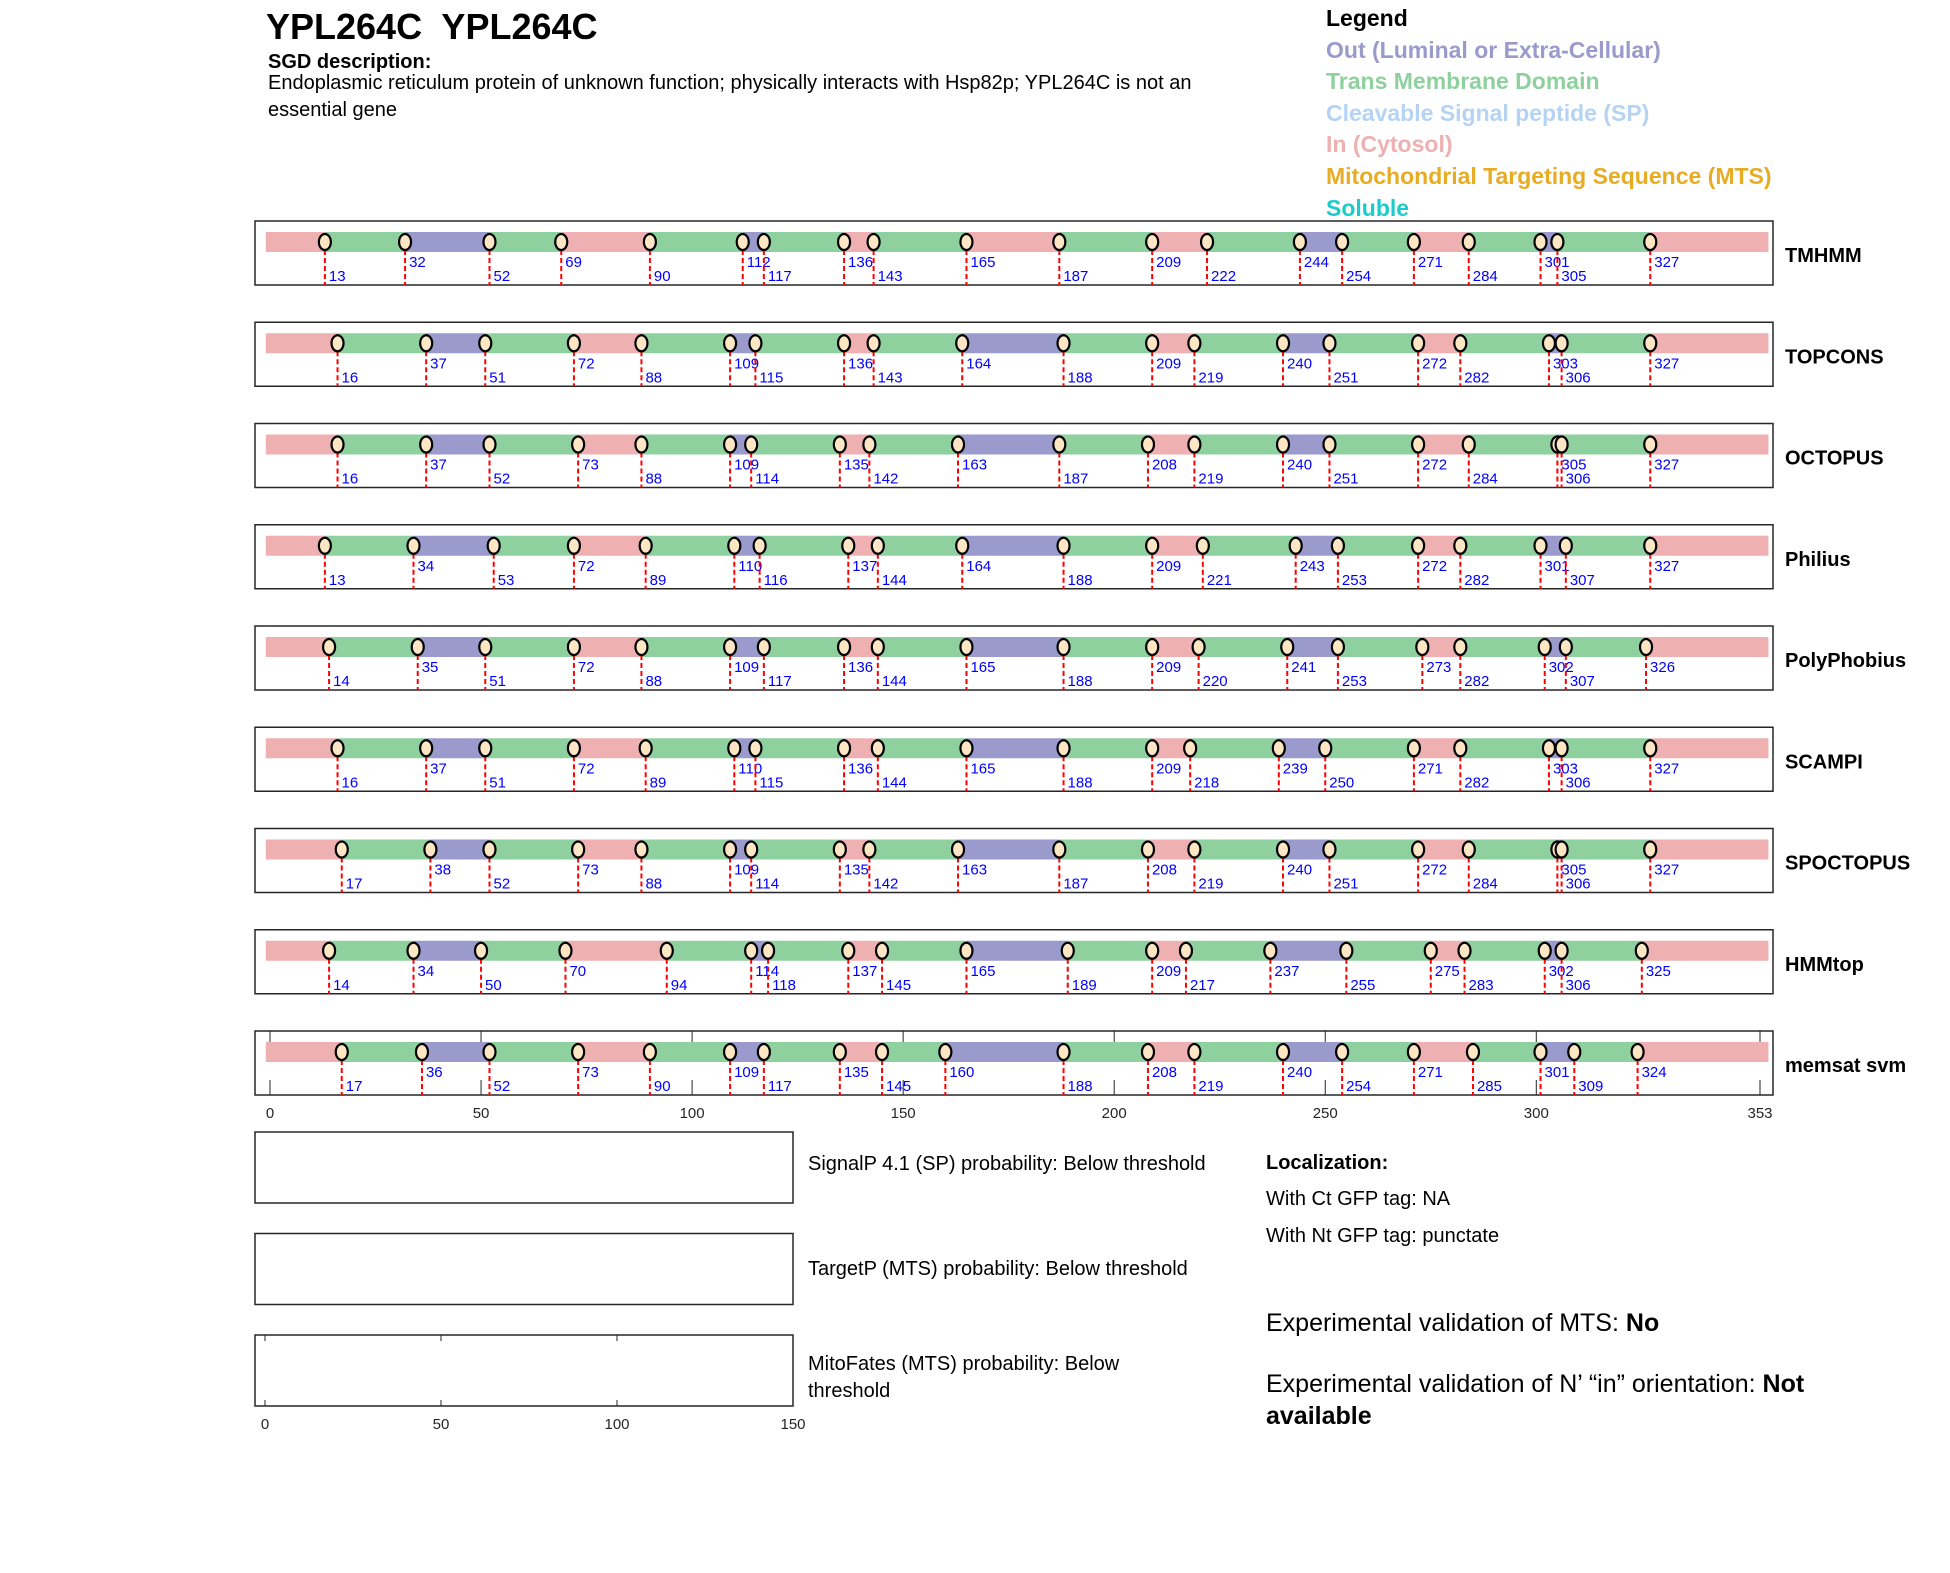 The width and height of the screenshot is (1950, 1573). I want to click on boundary-label: 188, so click(1080, 377).